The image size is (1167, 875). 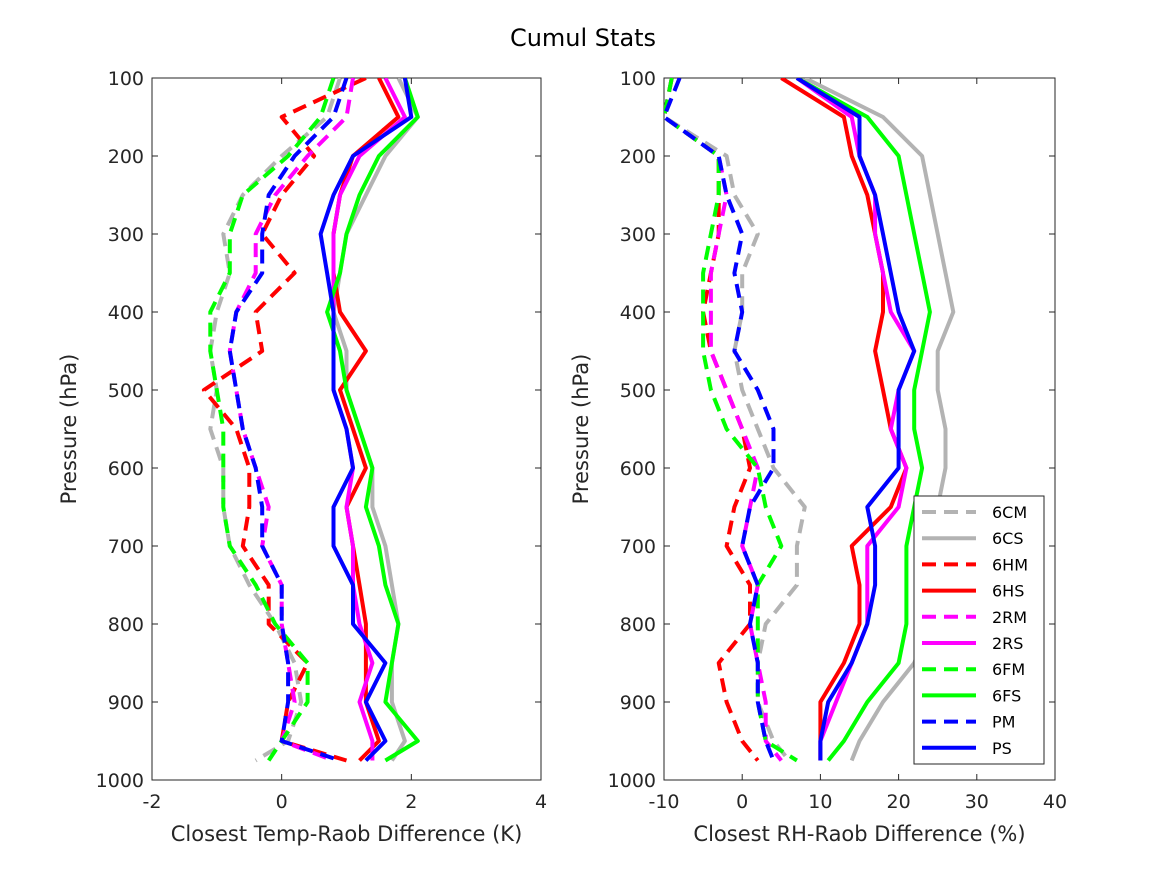 I want to click on x-tick-label: 2, so click(x=411, y=802).